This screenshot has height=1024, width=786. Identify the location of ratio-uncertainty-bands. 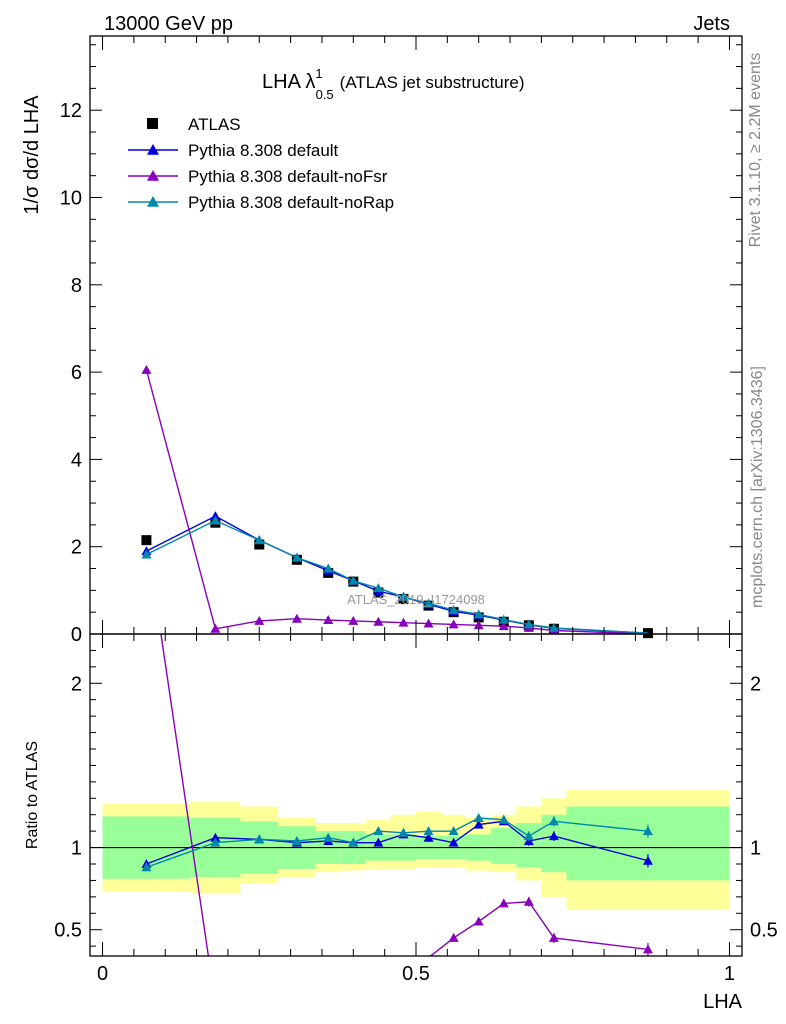
(416, 850).